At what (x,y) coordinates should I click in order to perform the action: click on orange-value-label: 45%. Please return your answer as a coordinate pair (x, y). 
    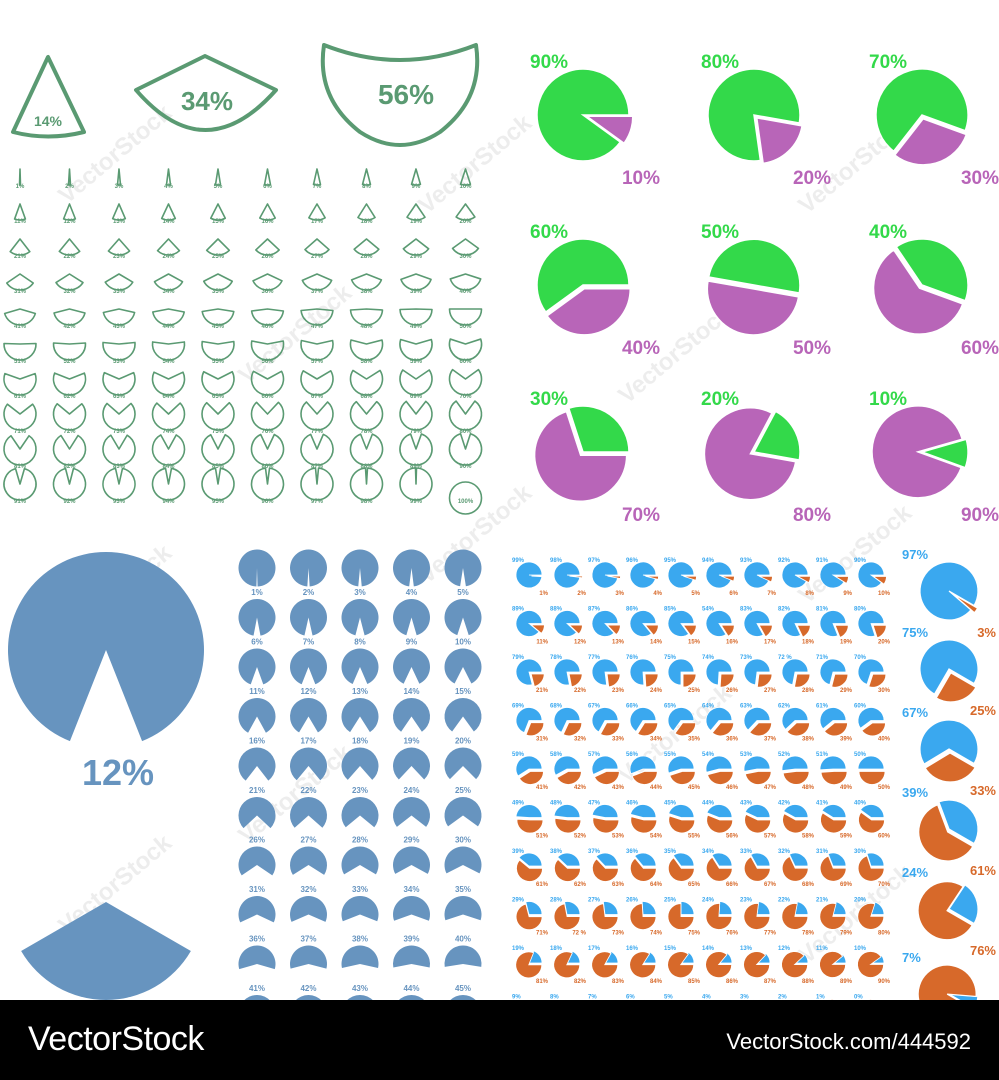
    Looking at the image, I should click on (694, 788).